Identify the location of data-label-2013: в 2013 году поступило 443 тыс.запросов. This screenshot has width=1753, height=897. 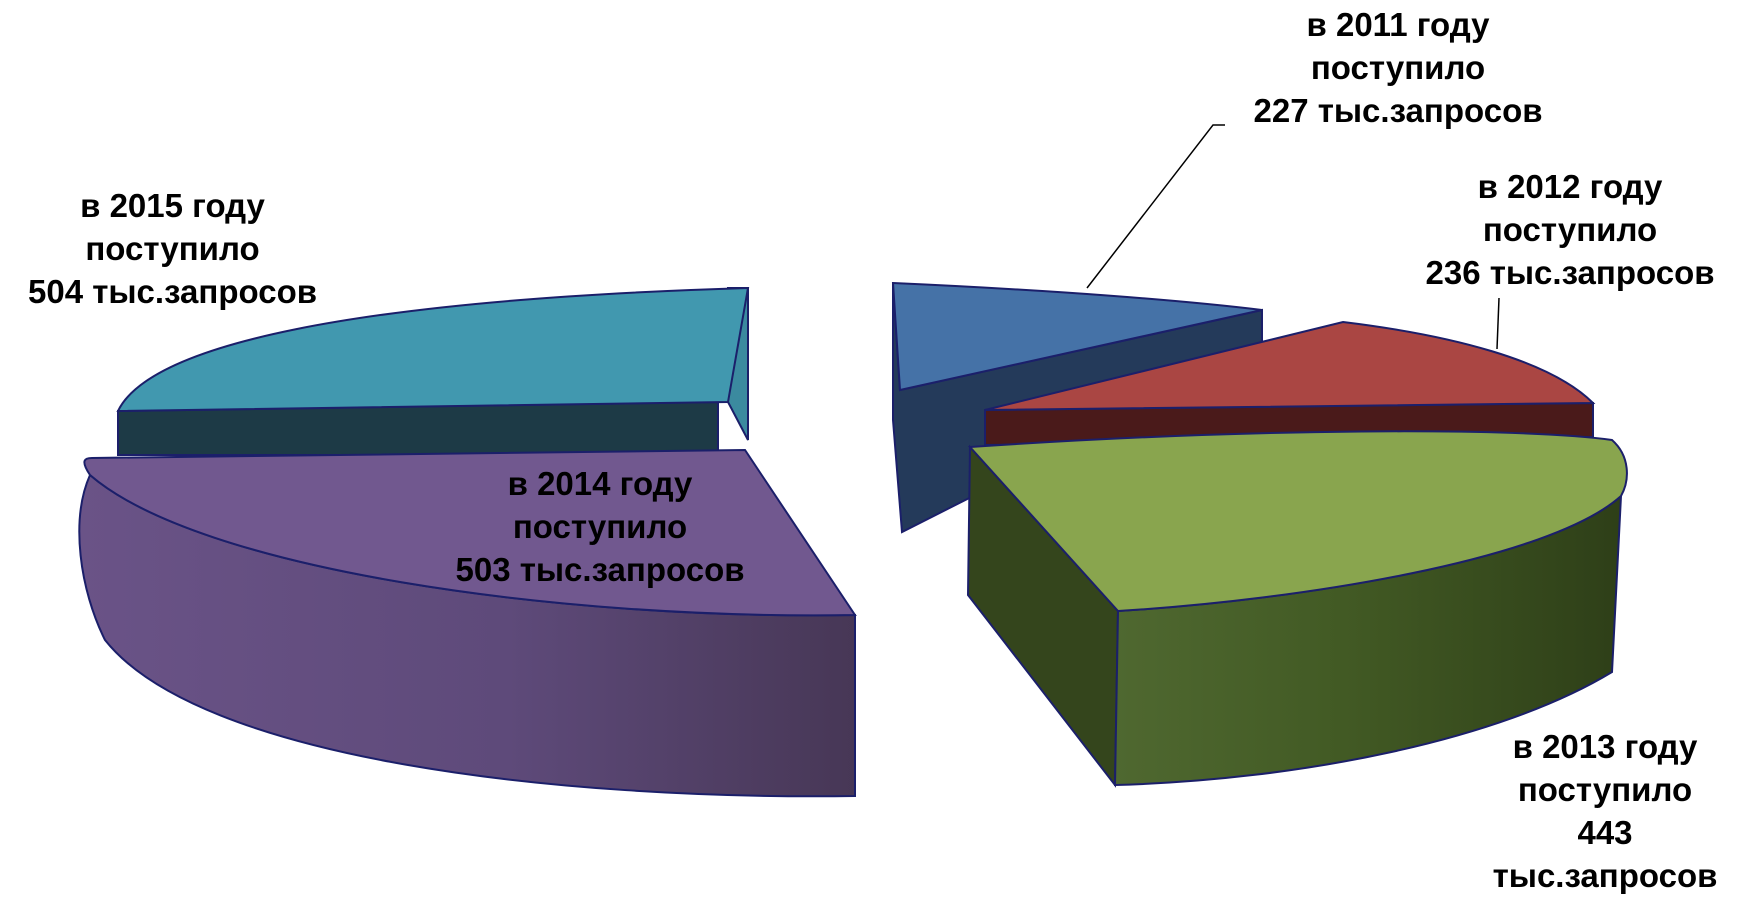
(1605, 811).